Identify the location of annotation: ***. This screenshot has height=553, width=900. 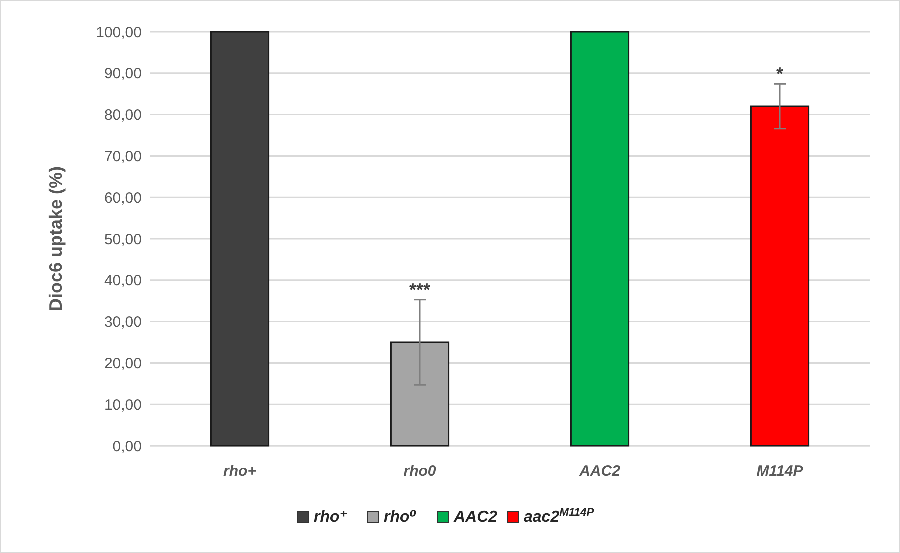
(420, 290).